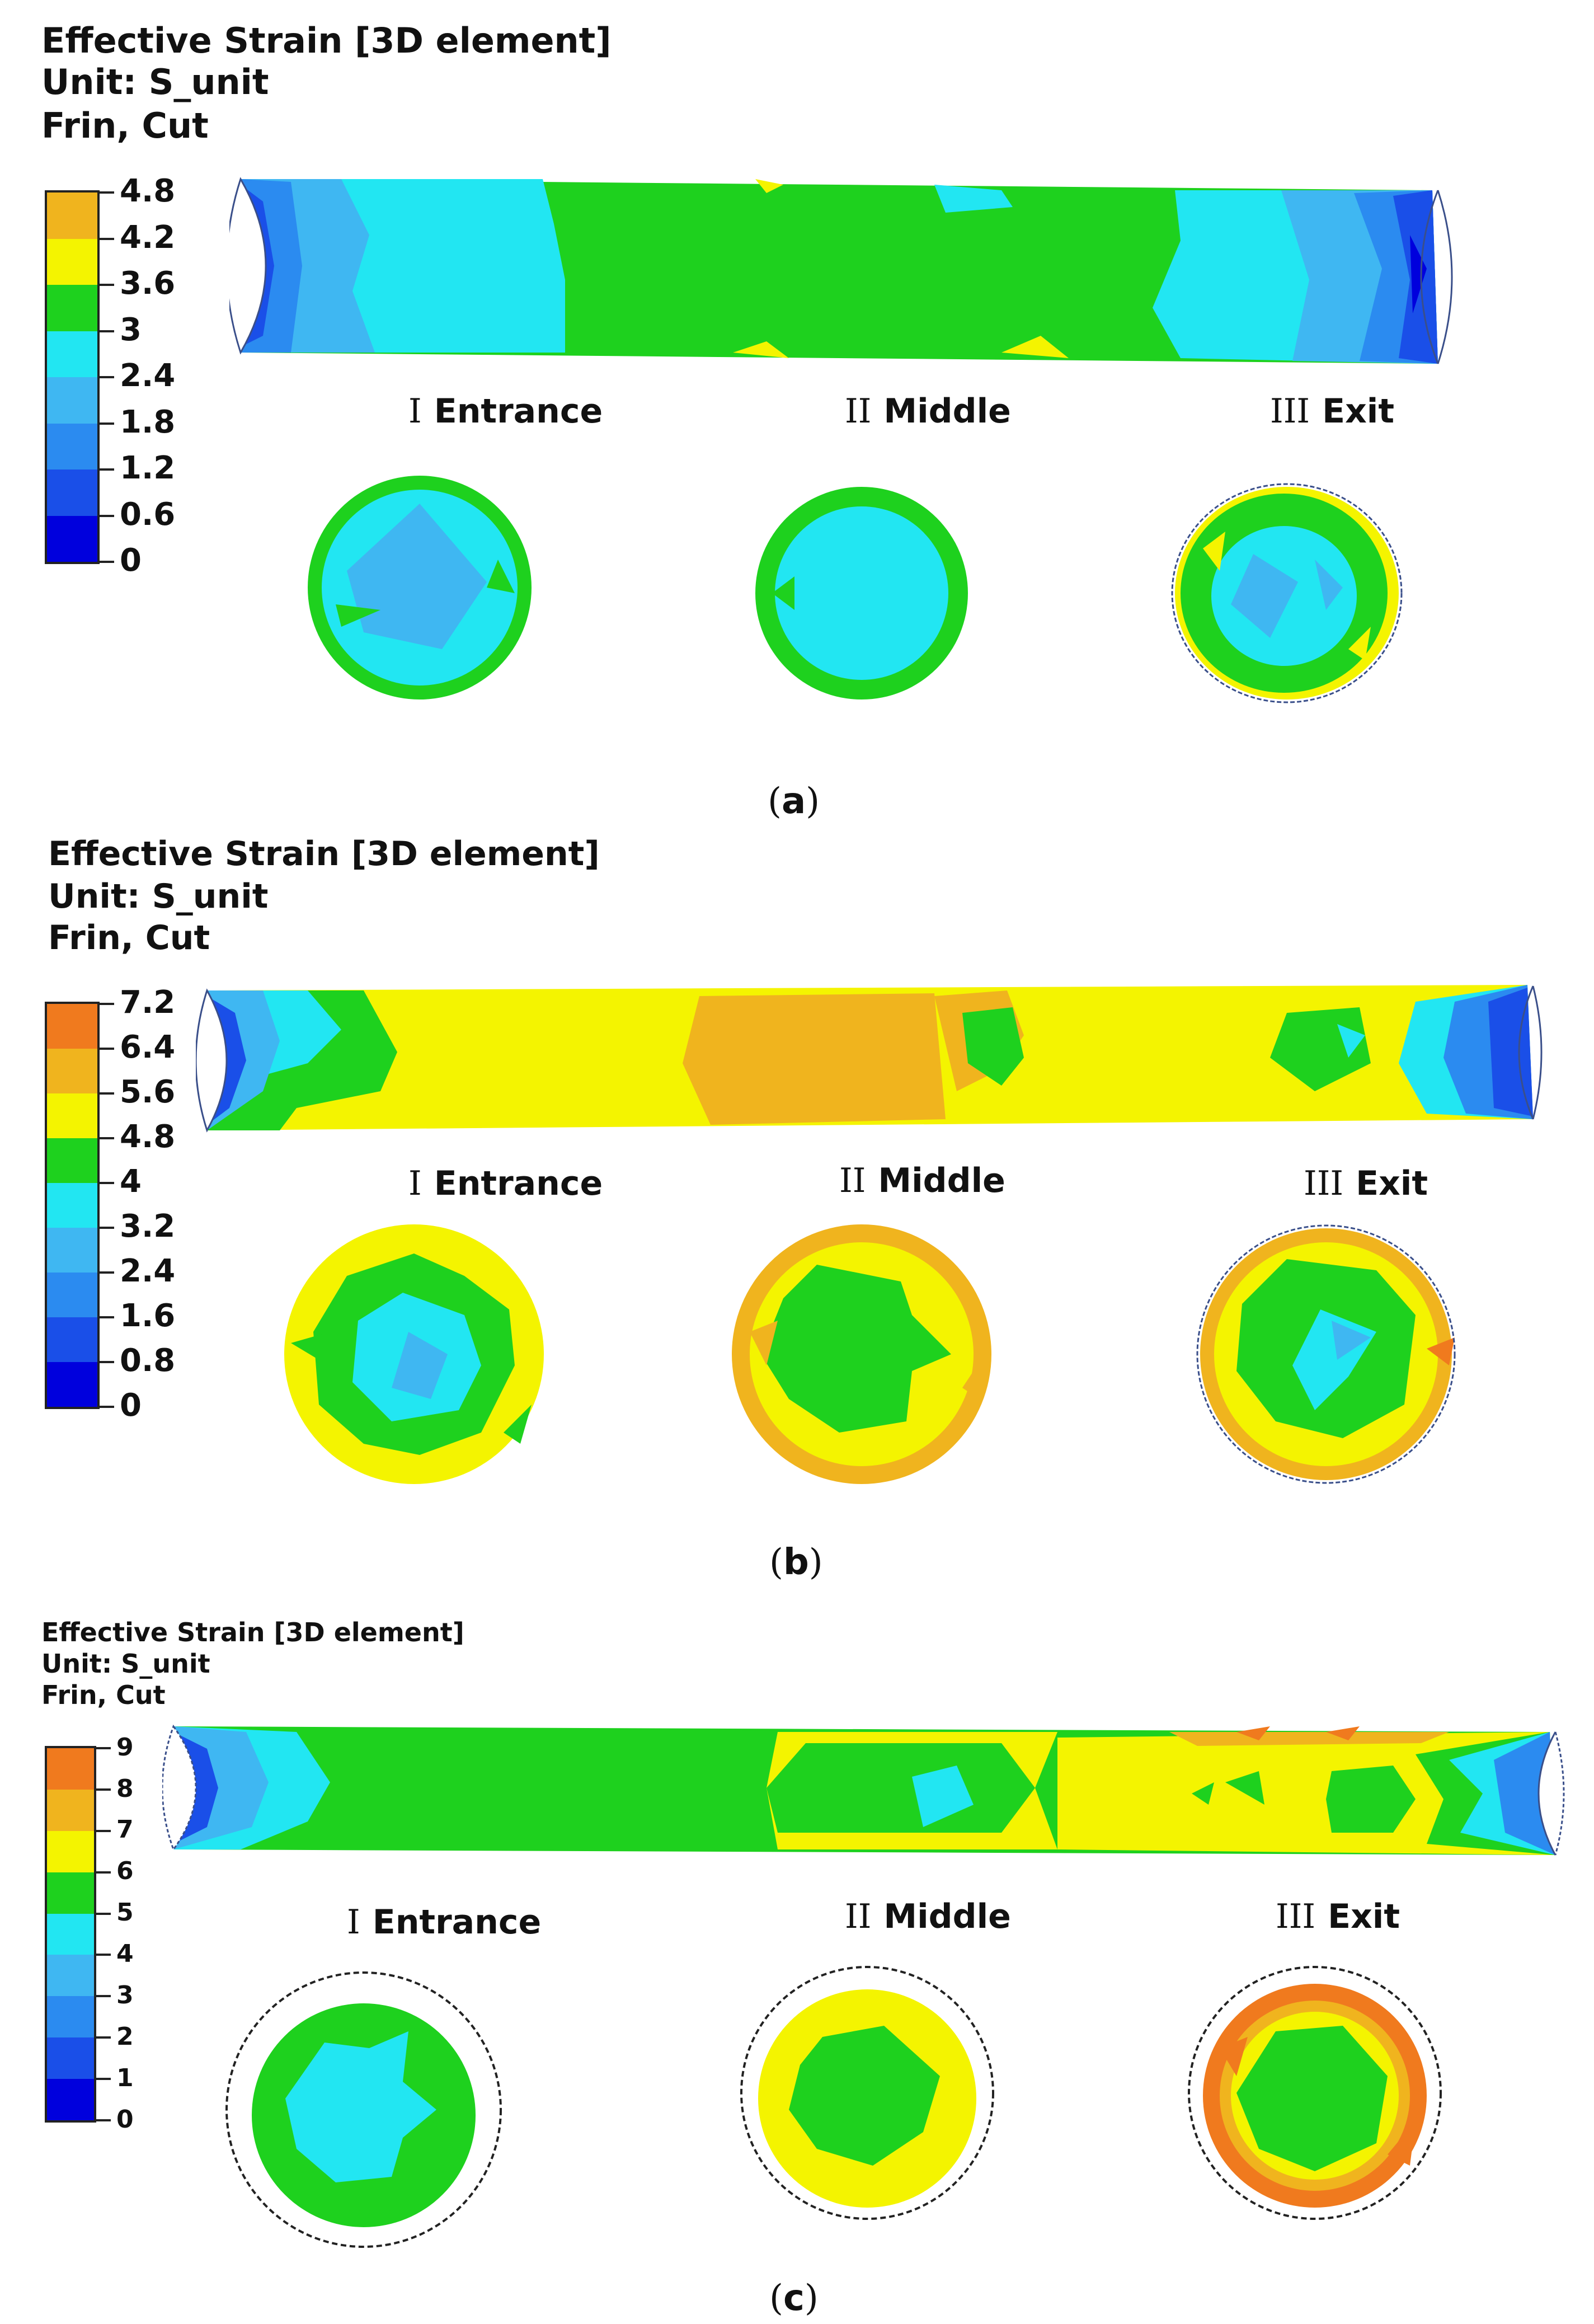 This screenshot has height=2324, width=1594. Describe the element at coordinates (148, 1092) in the screenshot. I see `legend-tick-label: 5.6` at that location.